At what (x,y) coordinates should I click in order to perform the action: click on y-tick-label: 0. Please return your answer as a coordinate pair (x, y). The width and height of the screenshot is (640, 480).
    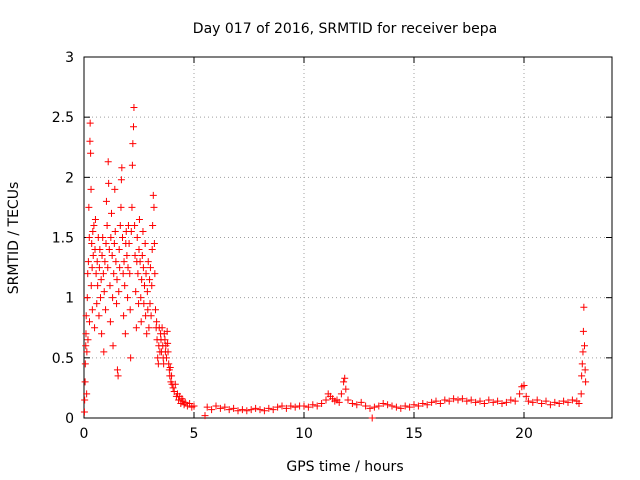
    Looking at the image, I should click on (69, 419).